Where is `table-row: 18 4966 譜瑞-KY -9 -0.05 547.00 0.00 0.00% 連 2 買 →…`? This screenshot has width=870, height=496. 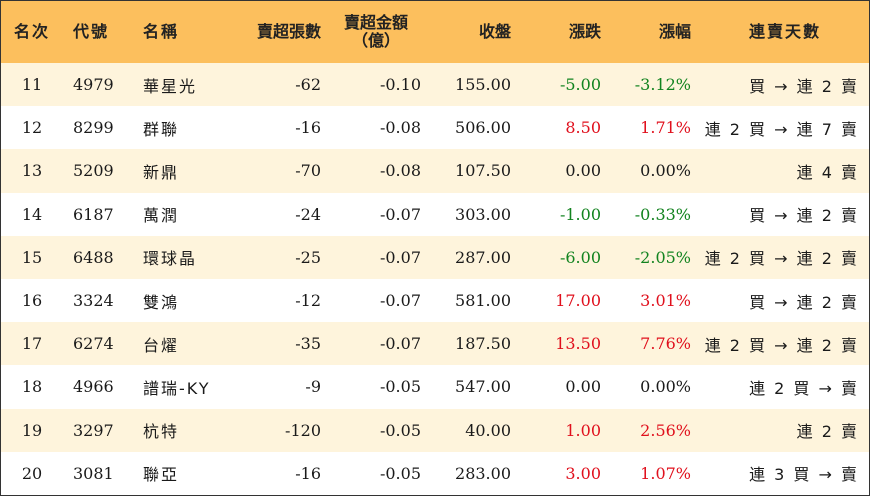
table-row: 18 4966 譜瑞-KY -9 -0.05 547.00 0.00 0.00% 連 2 買 →… is located at coordinates (435, 387).